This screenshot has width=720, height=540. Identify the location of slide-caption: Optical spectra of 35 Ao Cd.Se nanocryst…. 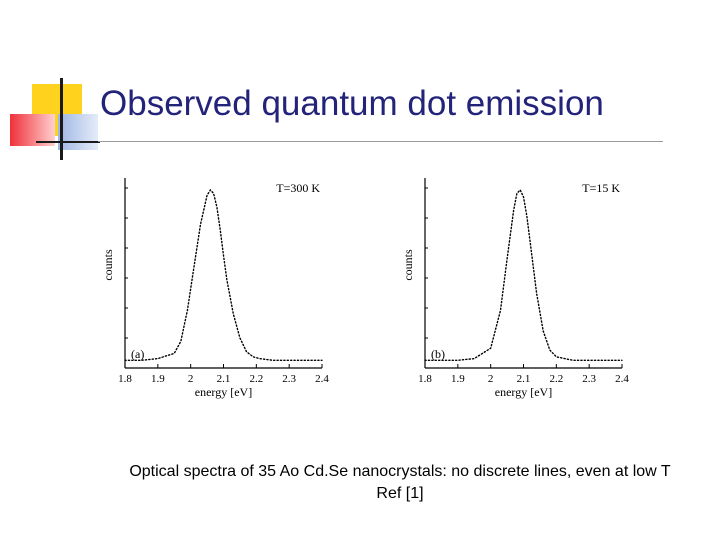
(390, 483).